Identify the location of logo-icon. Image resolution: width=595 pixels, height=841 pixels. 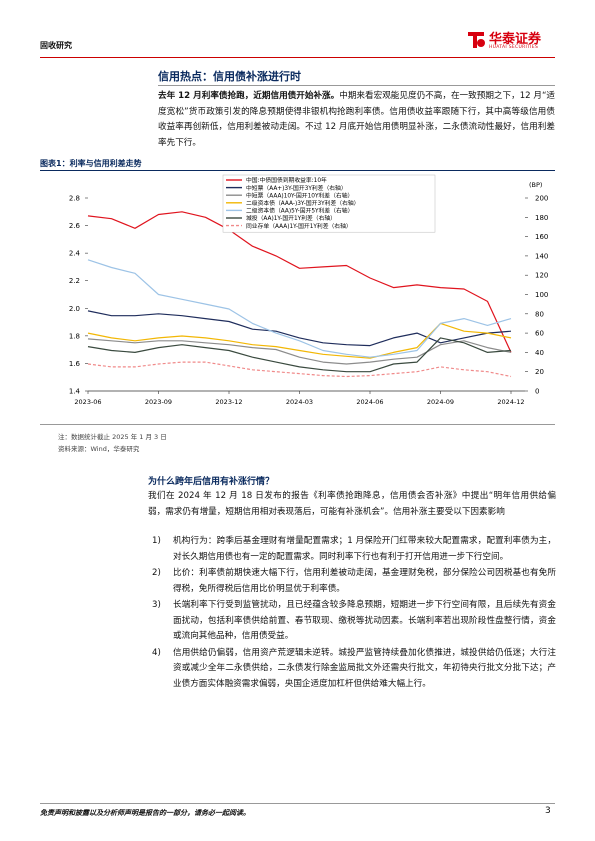
(476, 40).